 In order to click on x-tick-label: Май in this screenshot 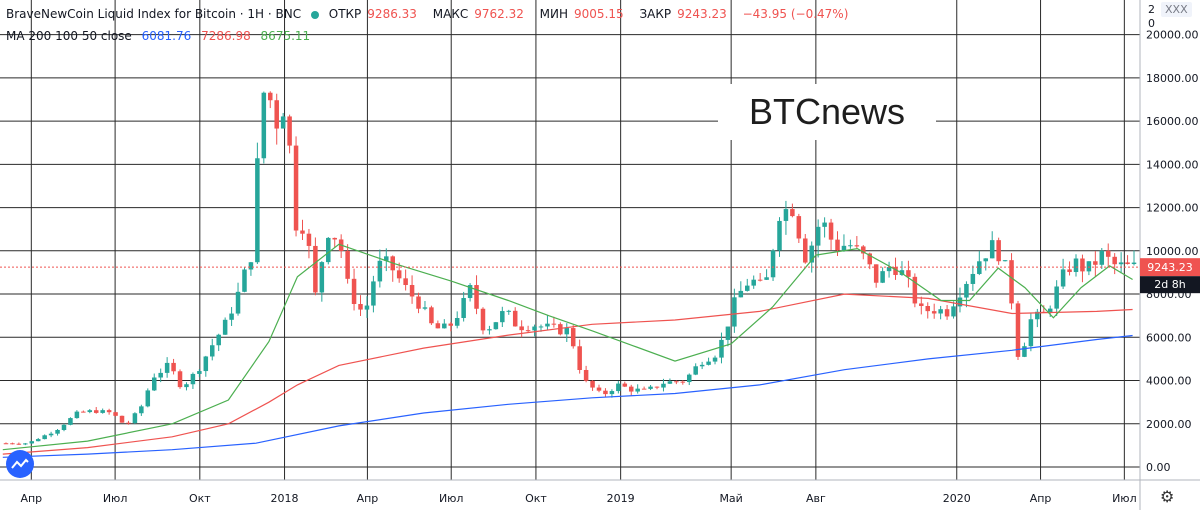, I will do `click(730, 498)`.